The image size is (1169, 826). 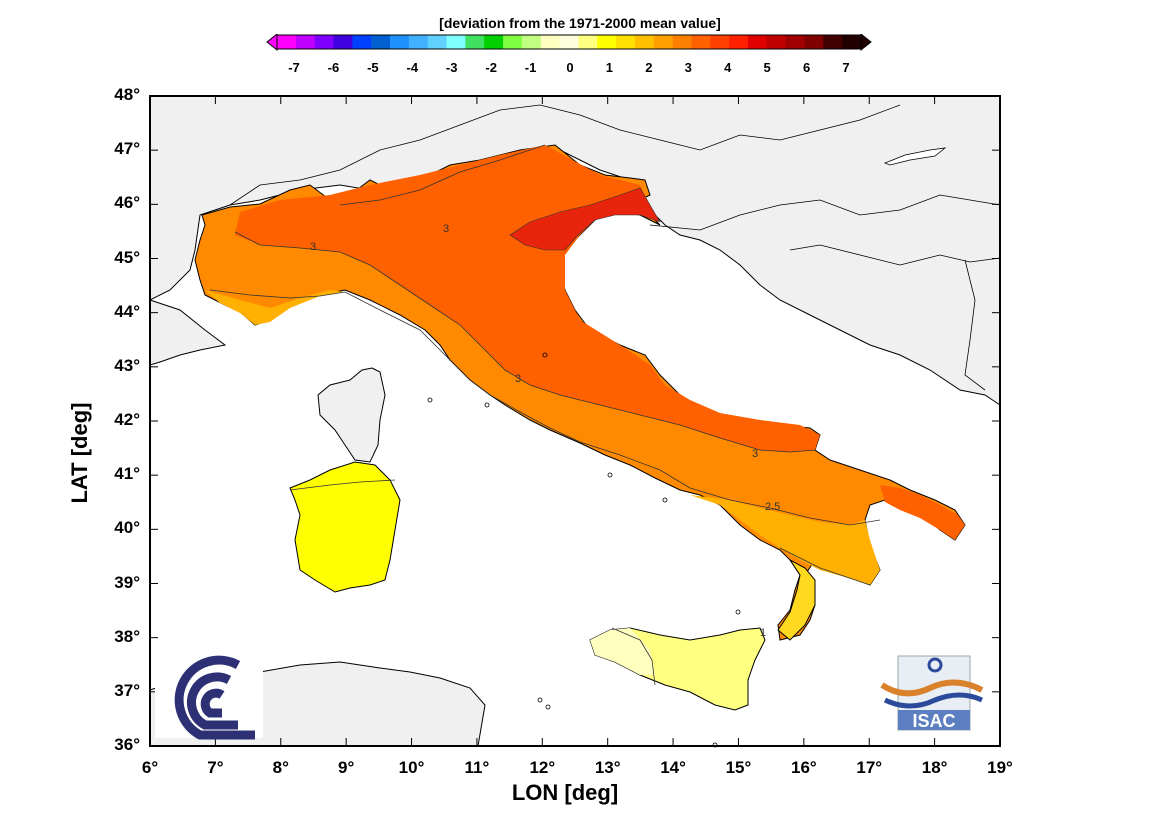 I want to click on lake-balaton, so click(x=915, y=156).